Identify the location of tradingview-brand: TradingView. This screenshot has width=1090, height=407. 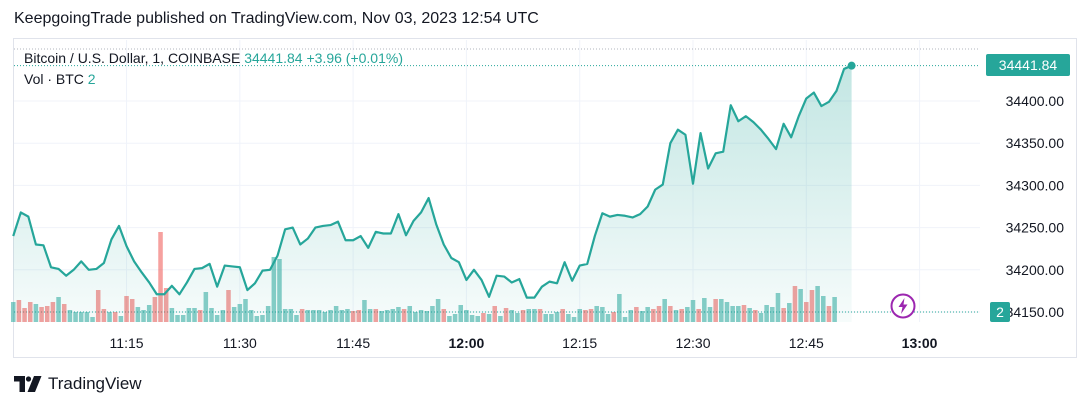
(78, 384).